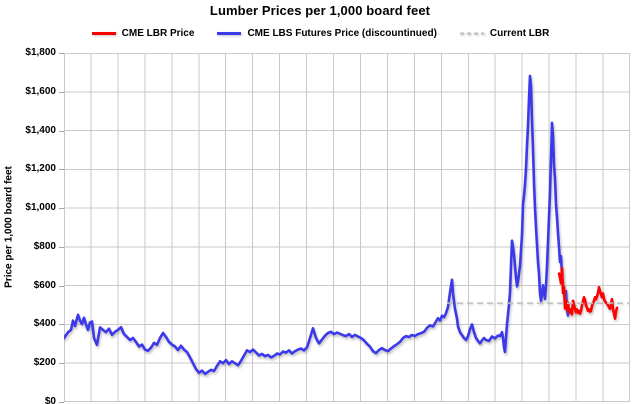  What do you see at coordinates (229, 33) in the screenshot?
I see `blue-line-swatch-icon` at bounding box center [229, 33].